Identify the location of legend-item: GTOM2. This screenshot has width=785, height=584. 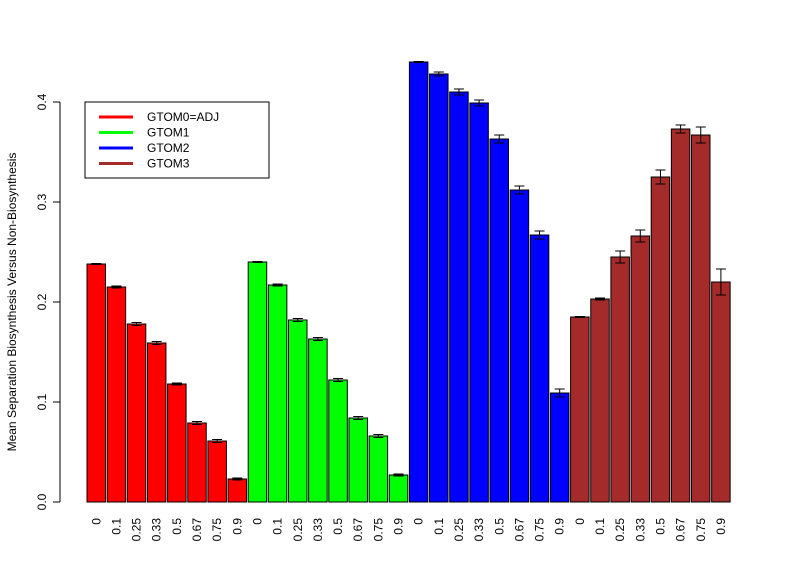
(144, 148).